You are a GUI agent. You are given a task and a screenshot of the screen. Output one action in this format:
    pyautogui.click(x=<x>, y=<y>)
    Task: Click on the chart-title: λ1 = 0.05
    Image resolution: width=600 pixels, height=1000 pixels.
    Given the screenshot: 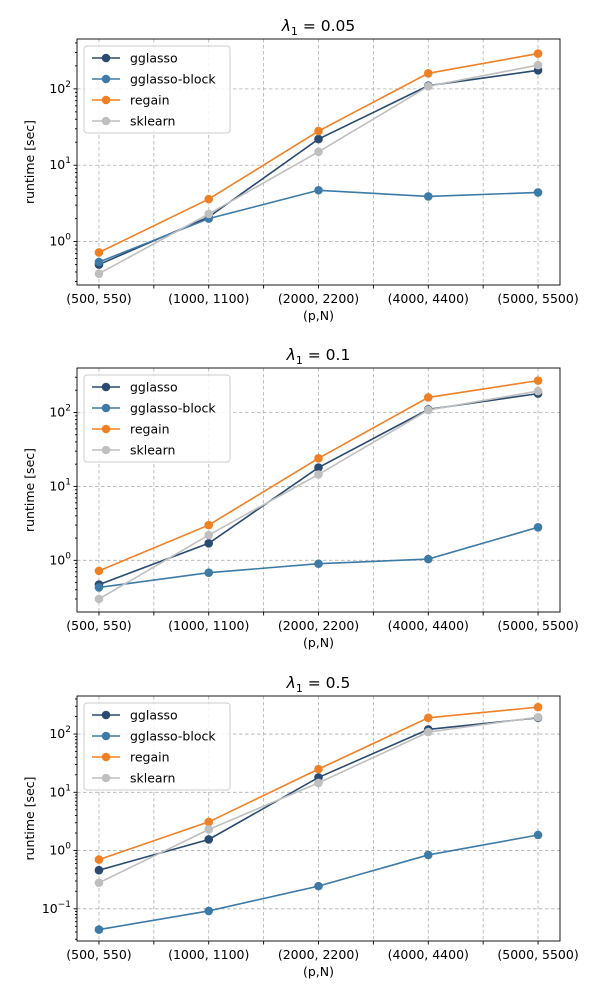 What is the action you would take?
    pyautogui.click(x=318, y=27)
    